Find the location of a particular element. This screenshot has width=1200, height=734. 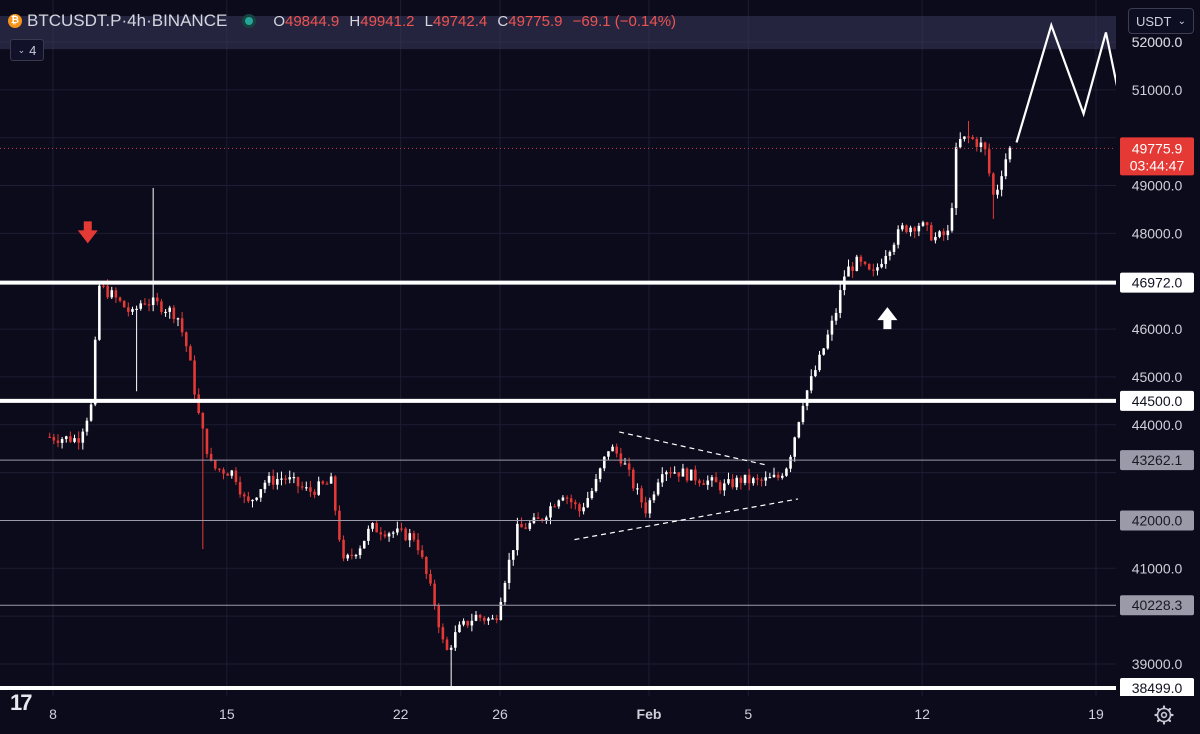

time-tick-label: 22 is located at coordinates (401, 714).